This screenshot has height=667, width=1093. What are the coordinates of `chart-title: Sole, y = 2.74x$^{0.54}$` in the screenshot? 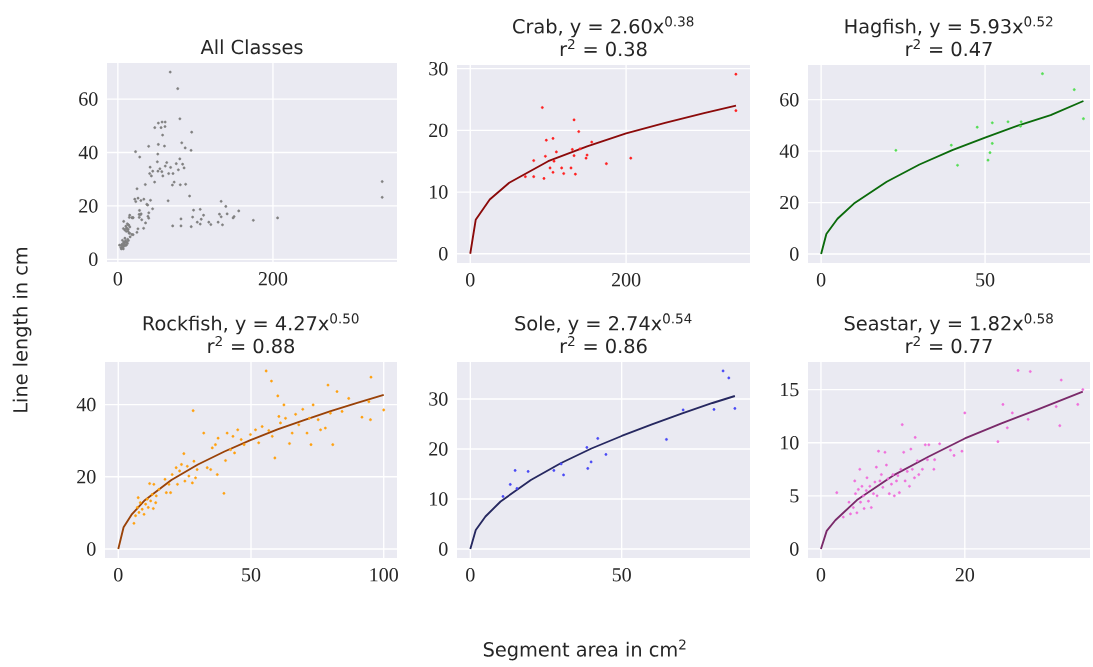 It's located at (603, 324).